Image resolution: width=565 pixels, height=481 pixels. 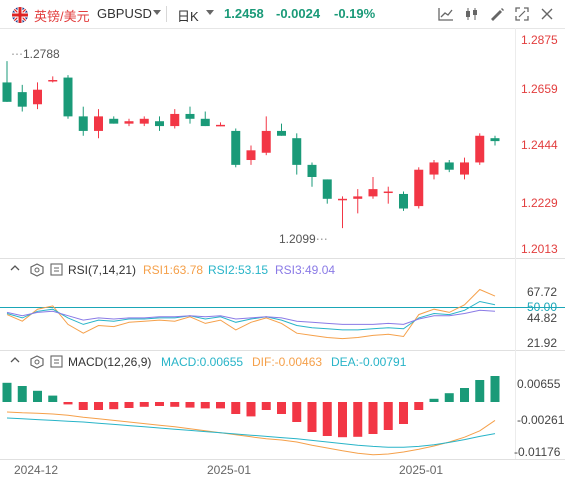 I want to click on rsi3-line, so click(x=251, y=317).